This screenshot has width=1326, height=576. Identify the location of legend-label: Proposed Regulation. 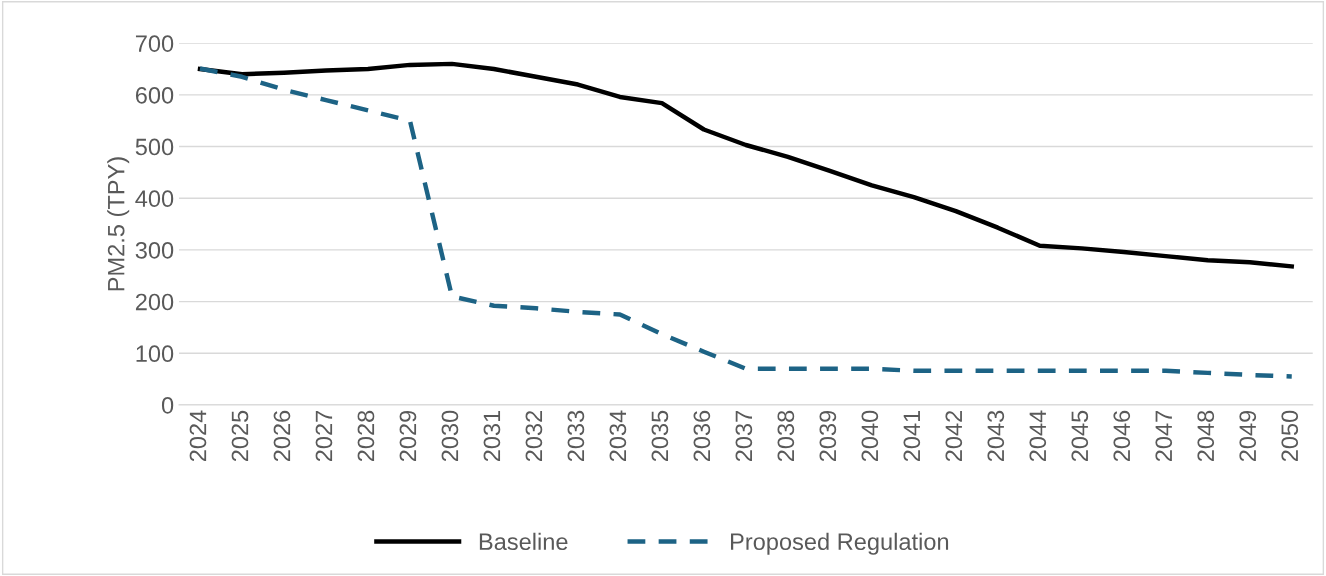
(840, 543).